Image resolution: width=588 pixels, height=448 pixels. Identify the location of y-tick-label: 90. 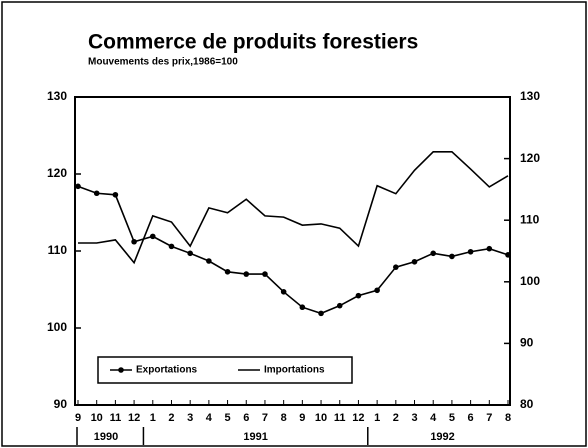
(61, 404).